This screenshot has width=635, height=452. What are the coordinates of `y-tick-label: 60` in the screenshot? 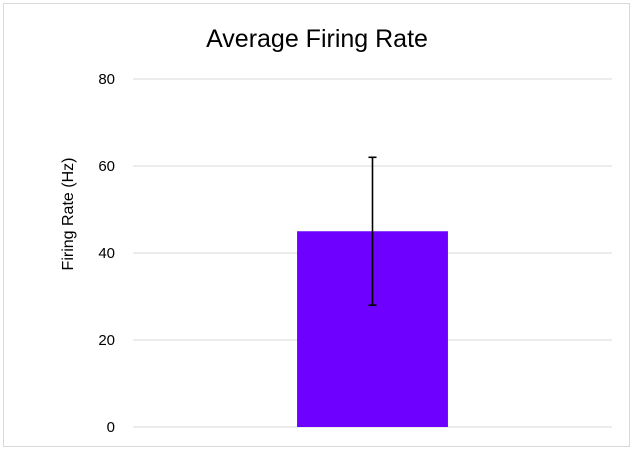 It's located at (106, 166).